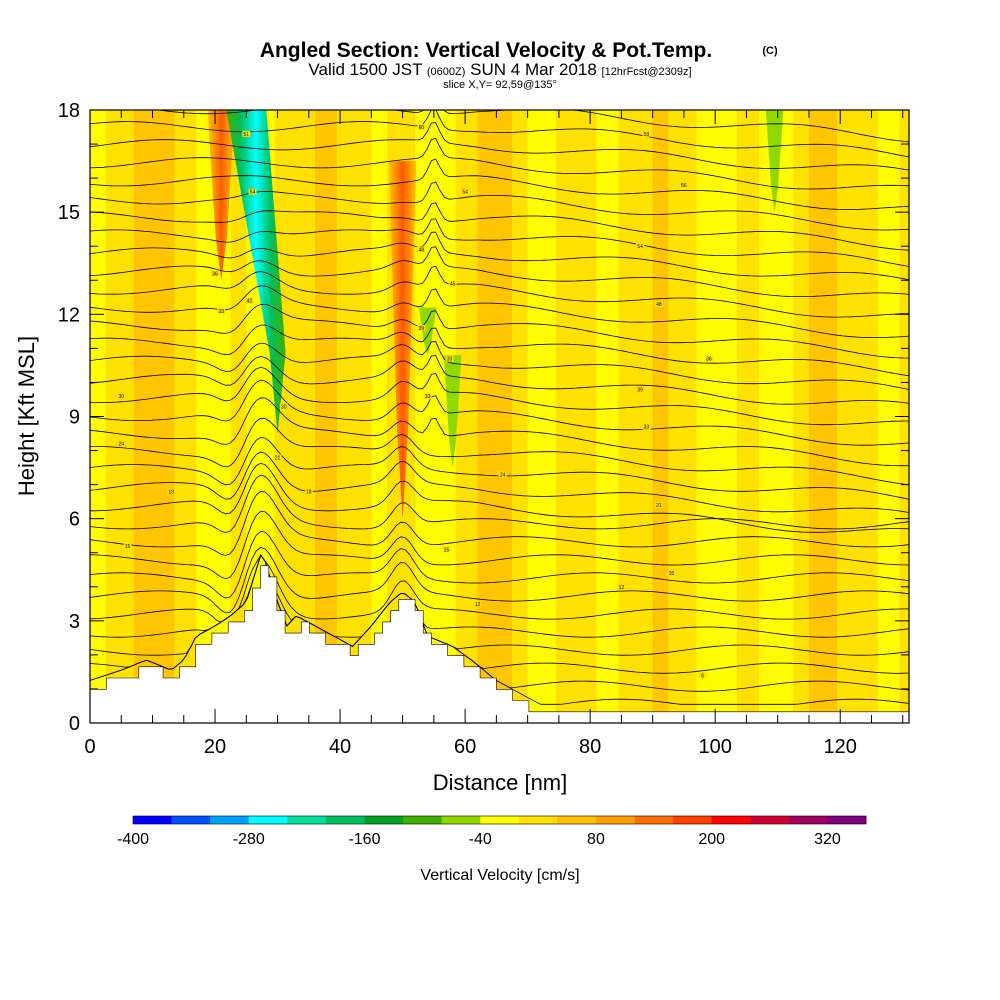  What do you see at coordinates (702, 676) in the screenshot?
I see `contour-label: 6` at bounding box center [702, 676].